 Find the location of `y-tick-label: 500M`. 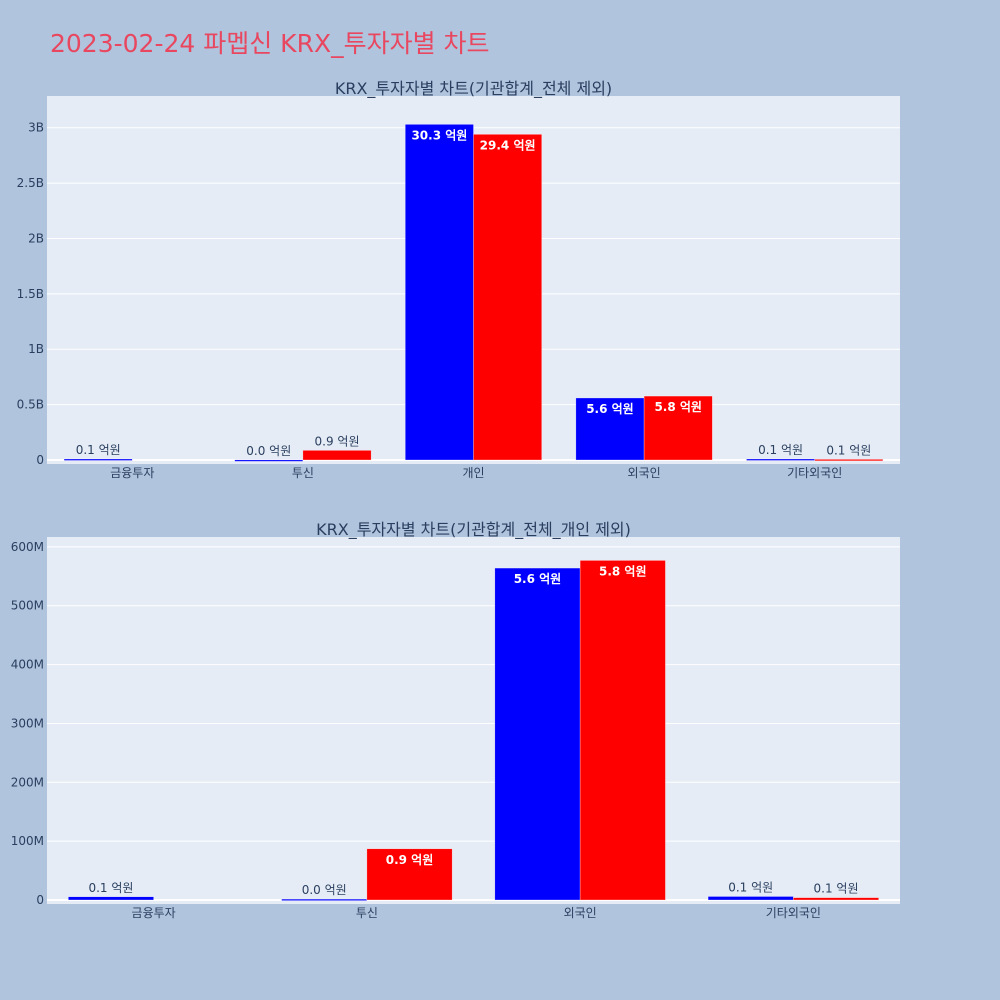

y-tick-label: 500M is located at coordinates (27, 606).